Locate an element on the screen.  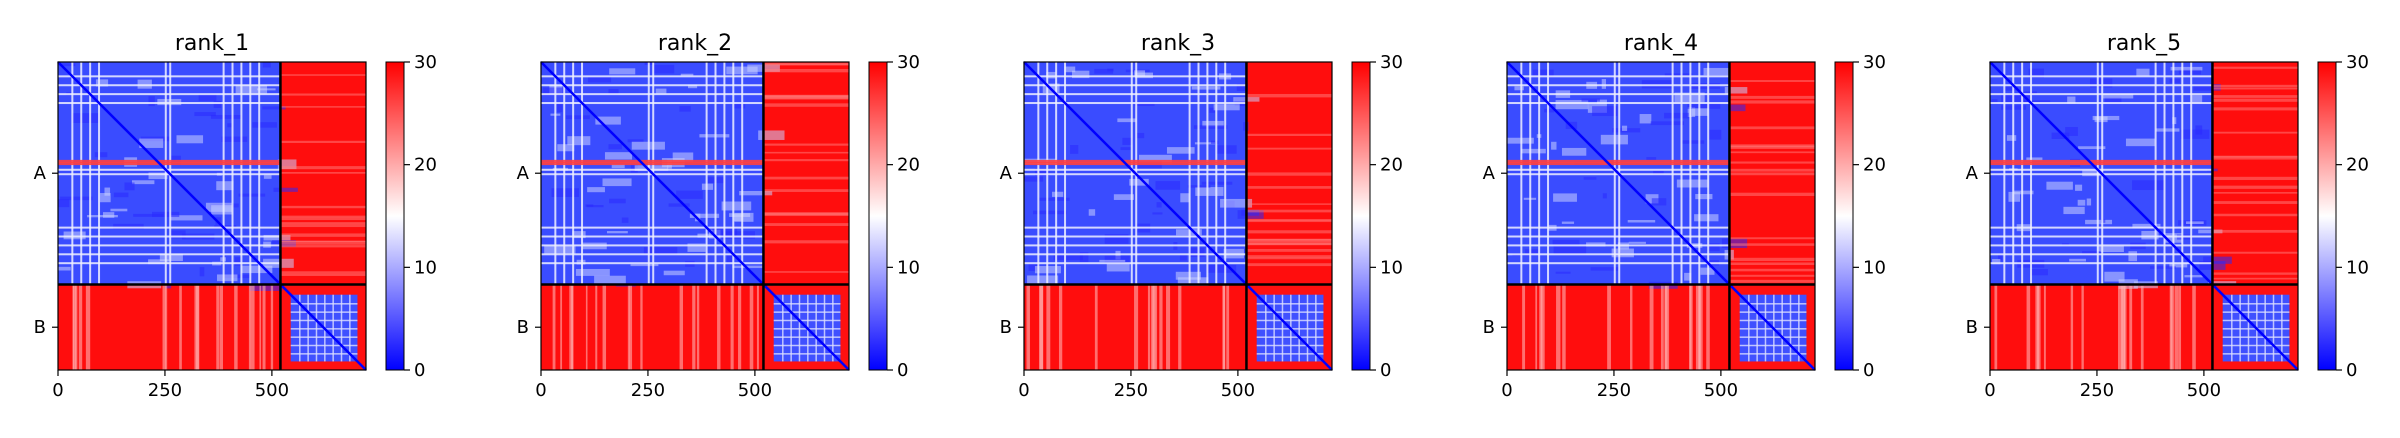
colorbar-tick-label: 10 is located at coordinates (1874, 267).